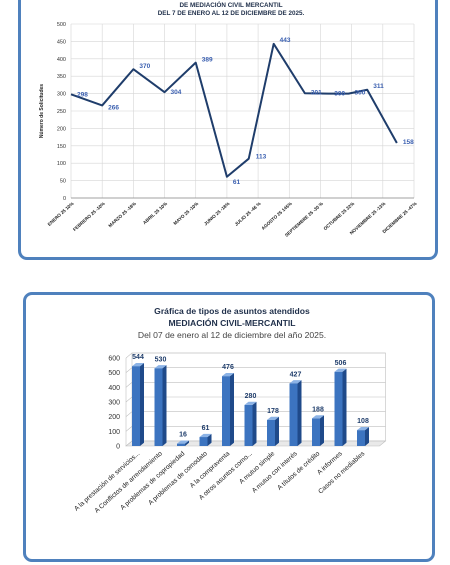 The image size is (450, 565). Describe the element at coordinates (399, 217) in the screenshot. I see `x-tick-label: DICIEMBRE 25 -47%` at that location.